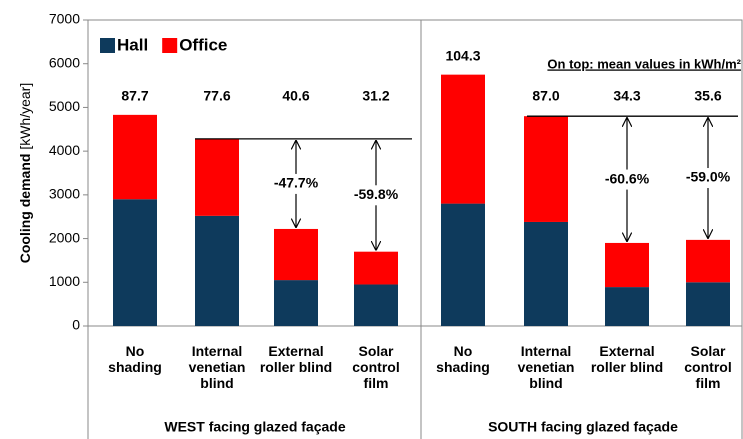 The height and width of the screenshot is (439, 743). Describe the element at coordinates (25, 209) in the screenshot. I see `y-label: Cooling demand` at that location.